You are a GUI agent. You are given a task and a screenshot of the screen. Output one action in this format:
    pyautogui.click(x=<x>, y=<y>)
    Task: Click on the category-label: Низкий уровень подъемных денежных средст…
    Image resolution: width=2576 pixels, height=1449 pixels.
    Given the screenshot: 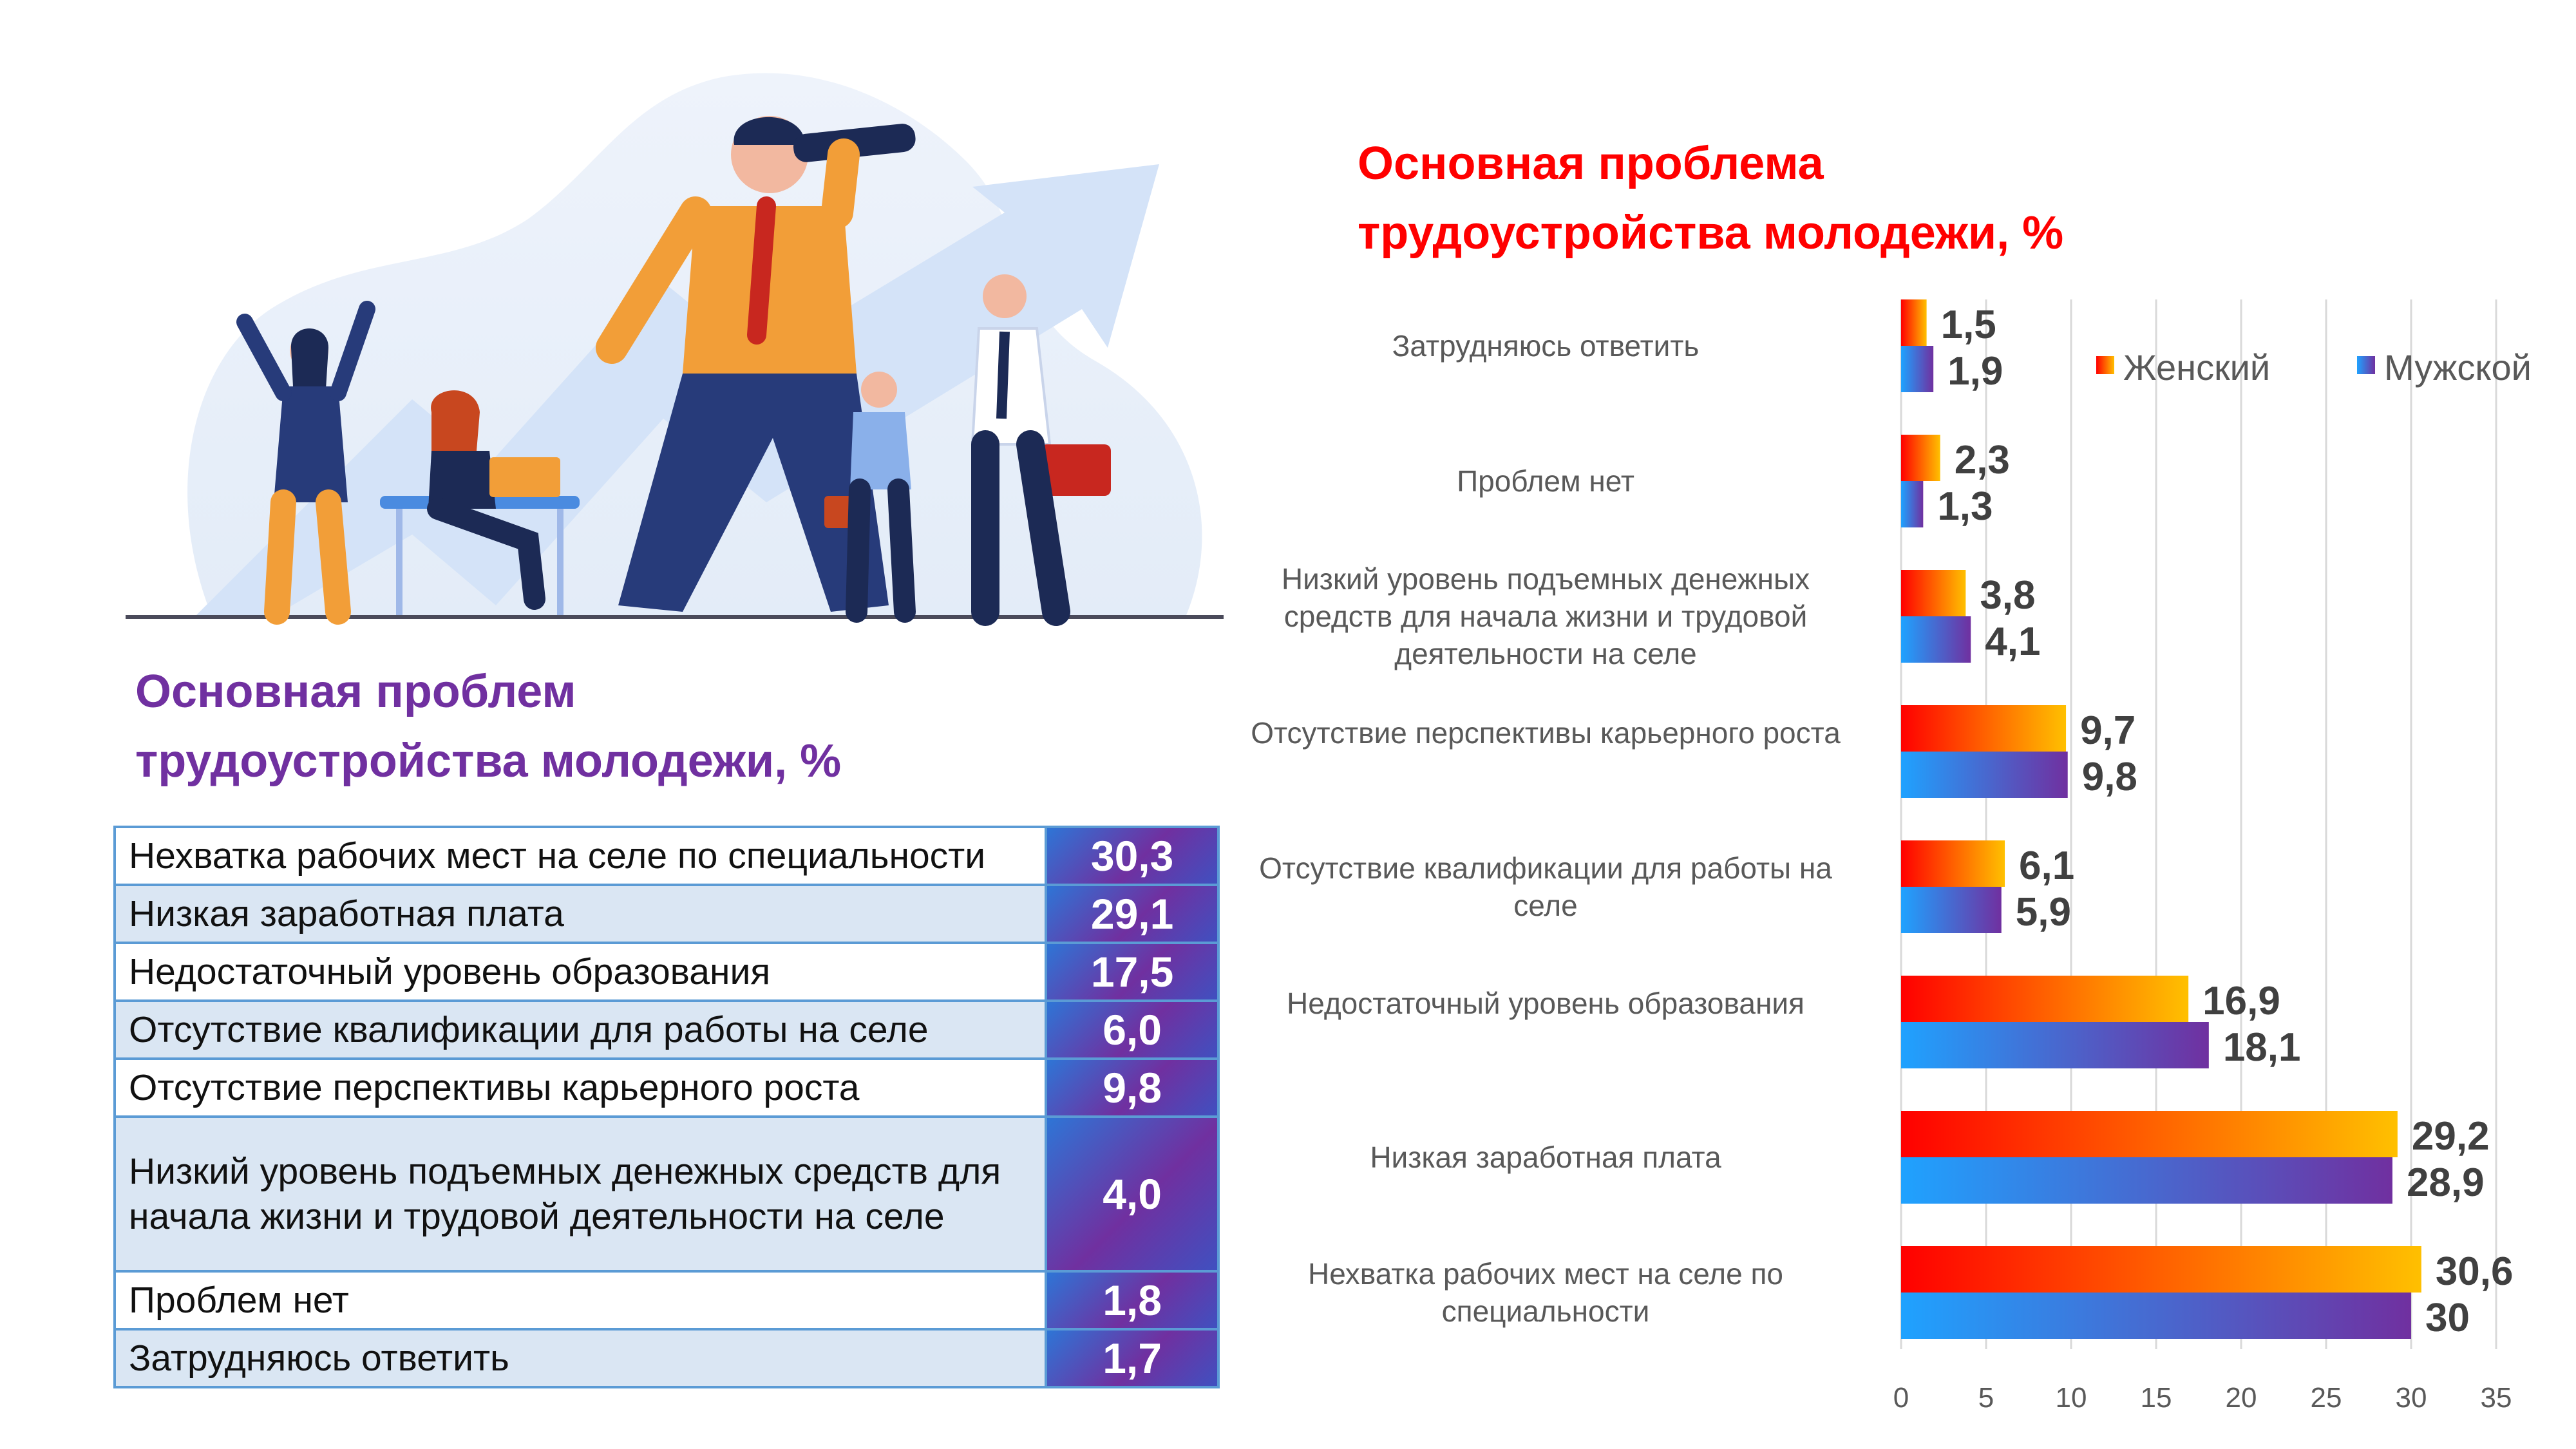 What is the action you would take?
    pyautogui.click(x=1545, y=616)
    